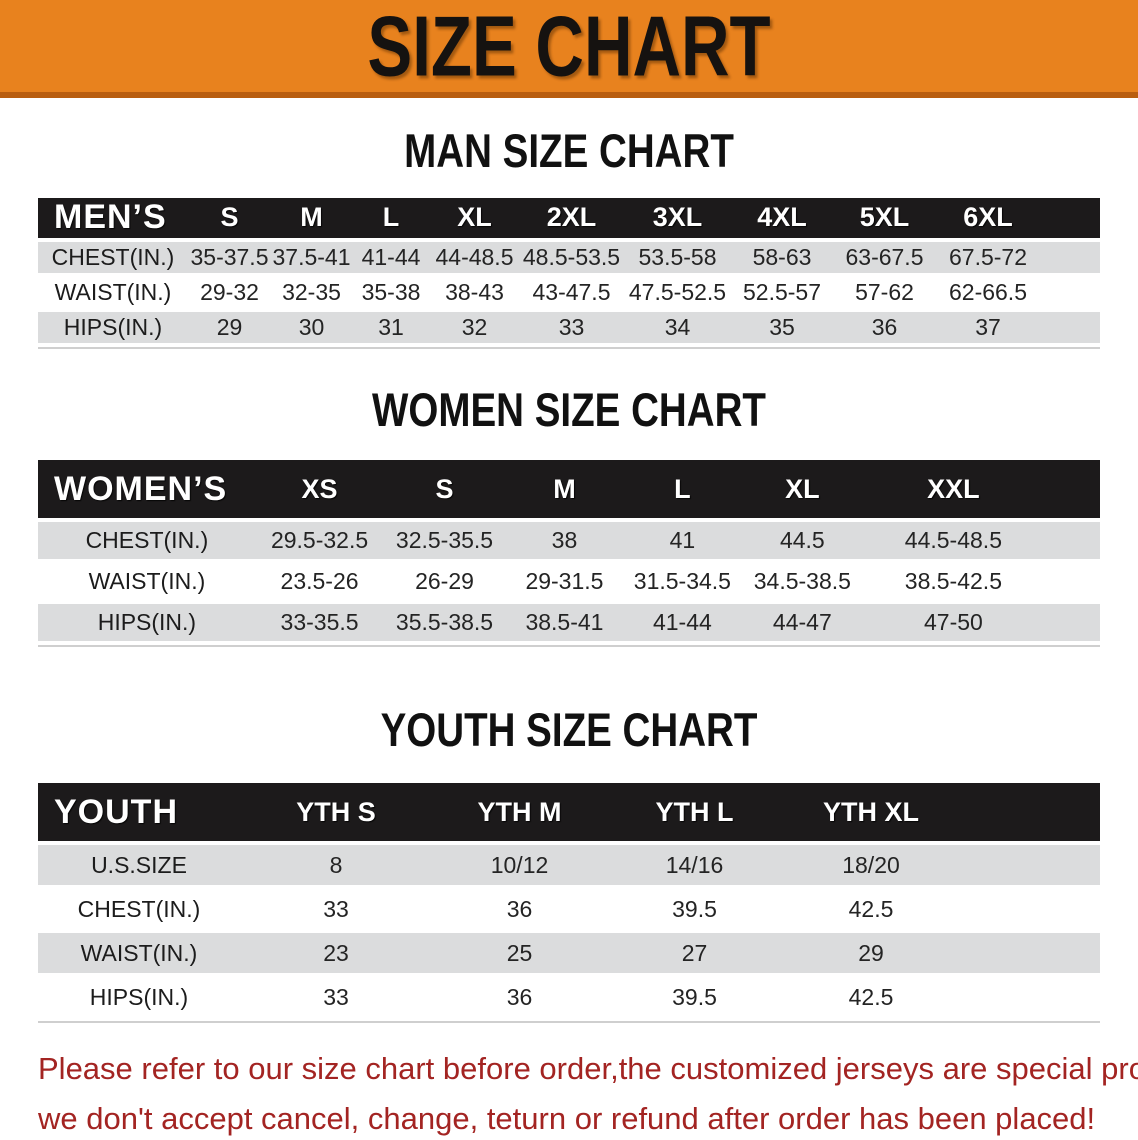 This screenshot has height=1140, width=1138. Describe the element at coordinates (564, 582) in the screenshot. I see `value-cell: 29-31.5` at that location.